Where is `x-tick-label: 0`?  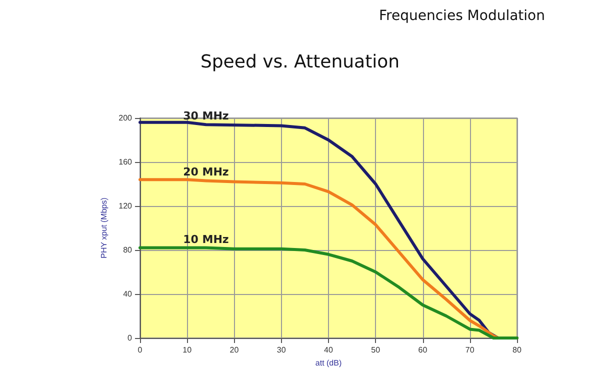 x-tick-label: 0 is located at coordinates (140, 350).